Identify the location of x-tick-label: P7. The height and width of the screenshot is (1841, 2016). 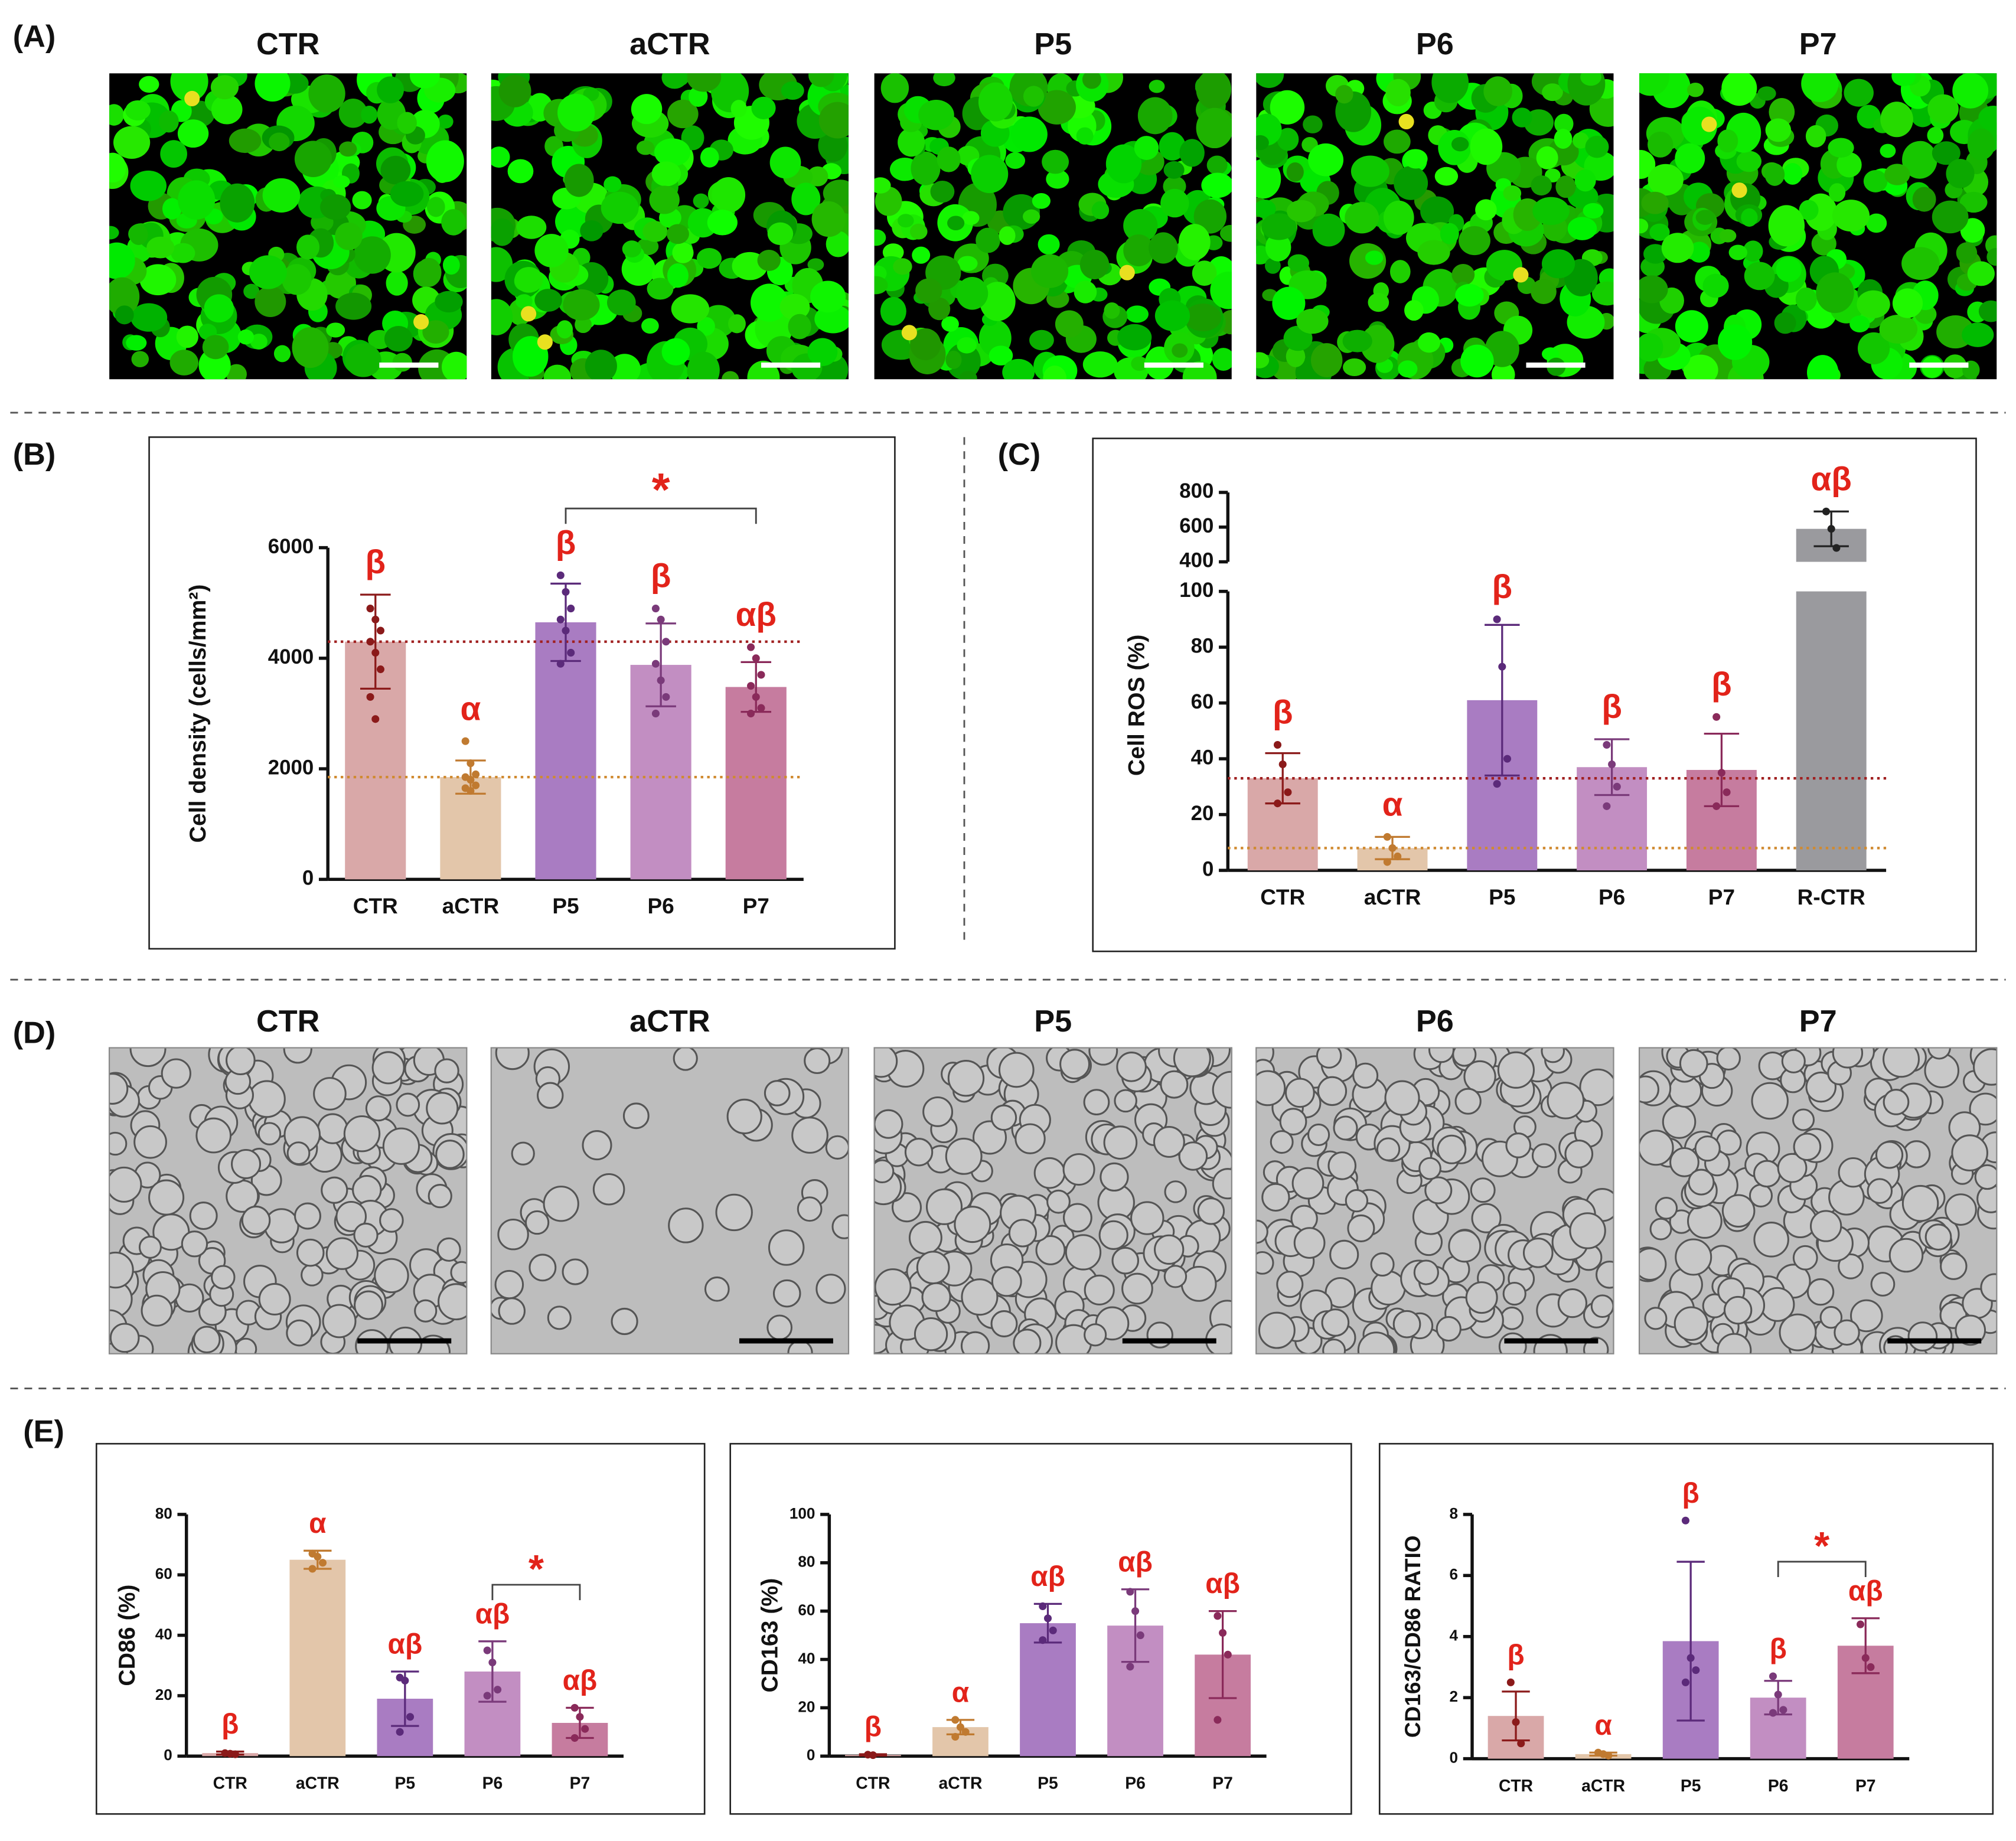
(756, 906).